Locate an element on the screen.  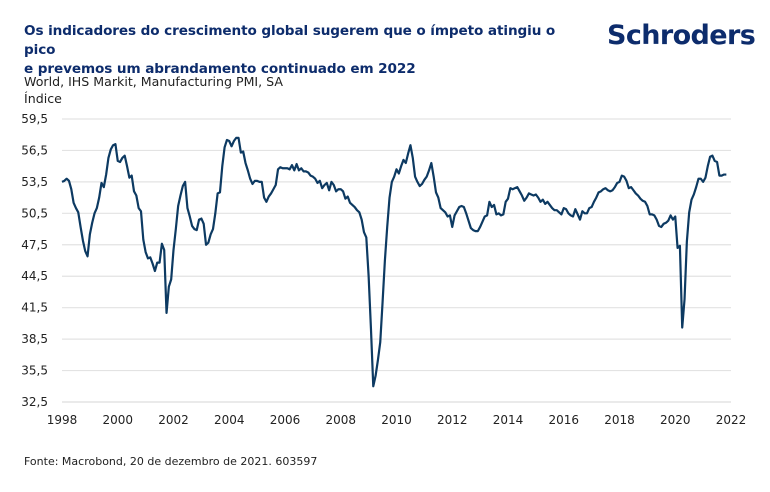
y-tick-label: 41,5 is located at coordinates (34, 308).